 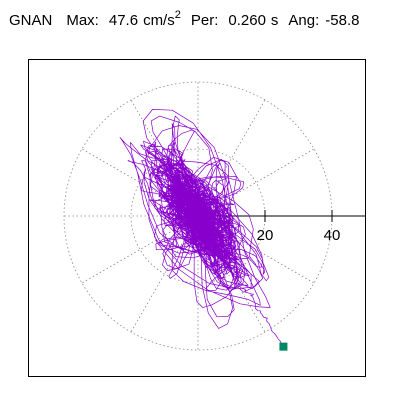 What do you see at coordinates (123, 20) in the screenshot?
I see `max-value: 47.6` at bounding box center [123, 20].